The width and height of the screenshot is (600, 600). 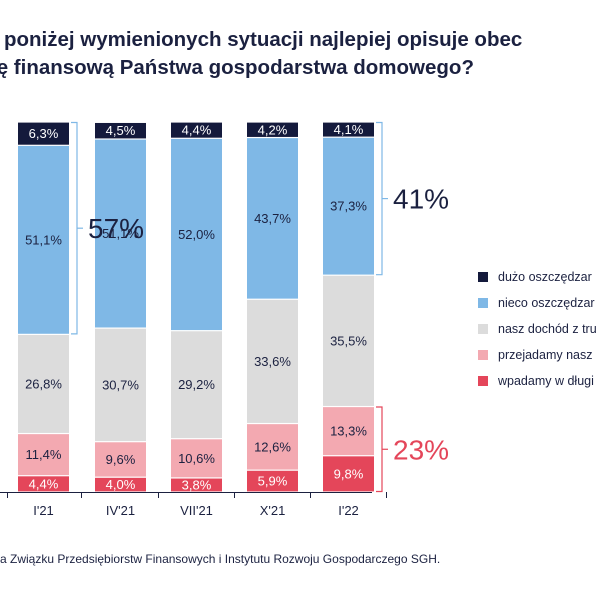 I want to click on x-tick-label-x-21: X'21, so click(x=273, y=510).